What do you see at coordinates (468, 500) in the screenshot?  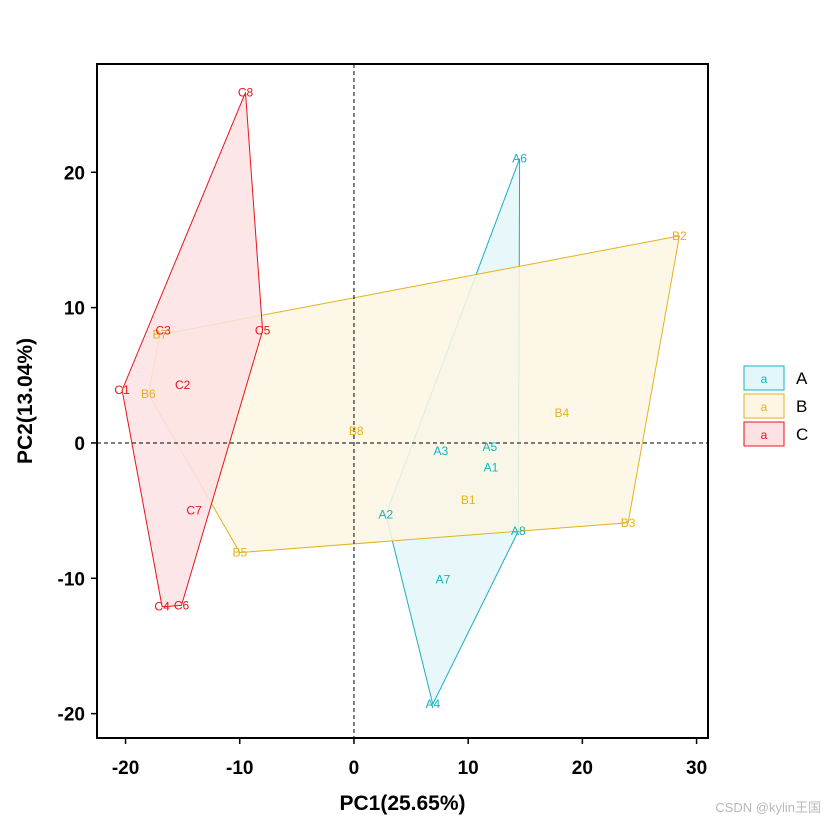 I see `point-label-b1: B1` at bounding box center [468, 500].